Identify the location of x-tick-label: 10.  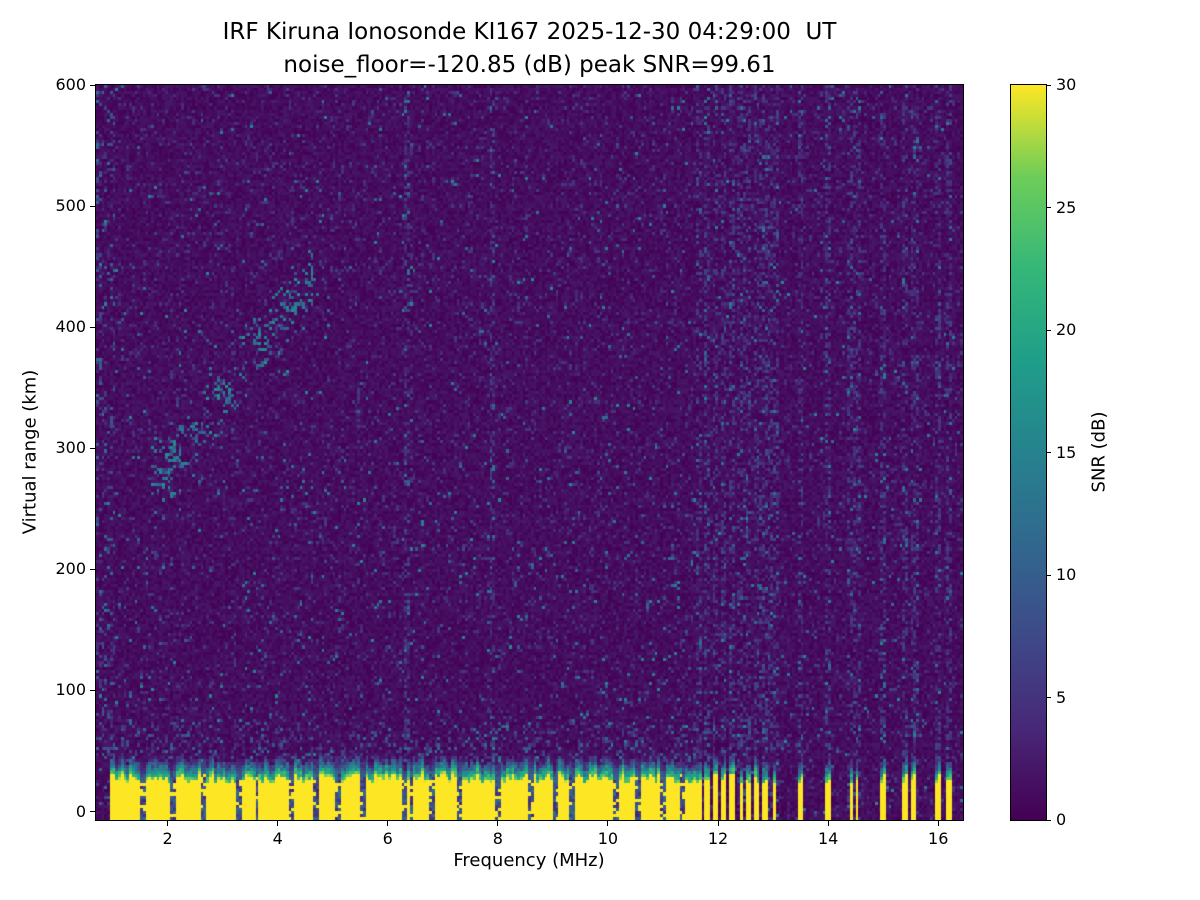
(608, 838).